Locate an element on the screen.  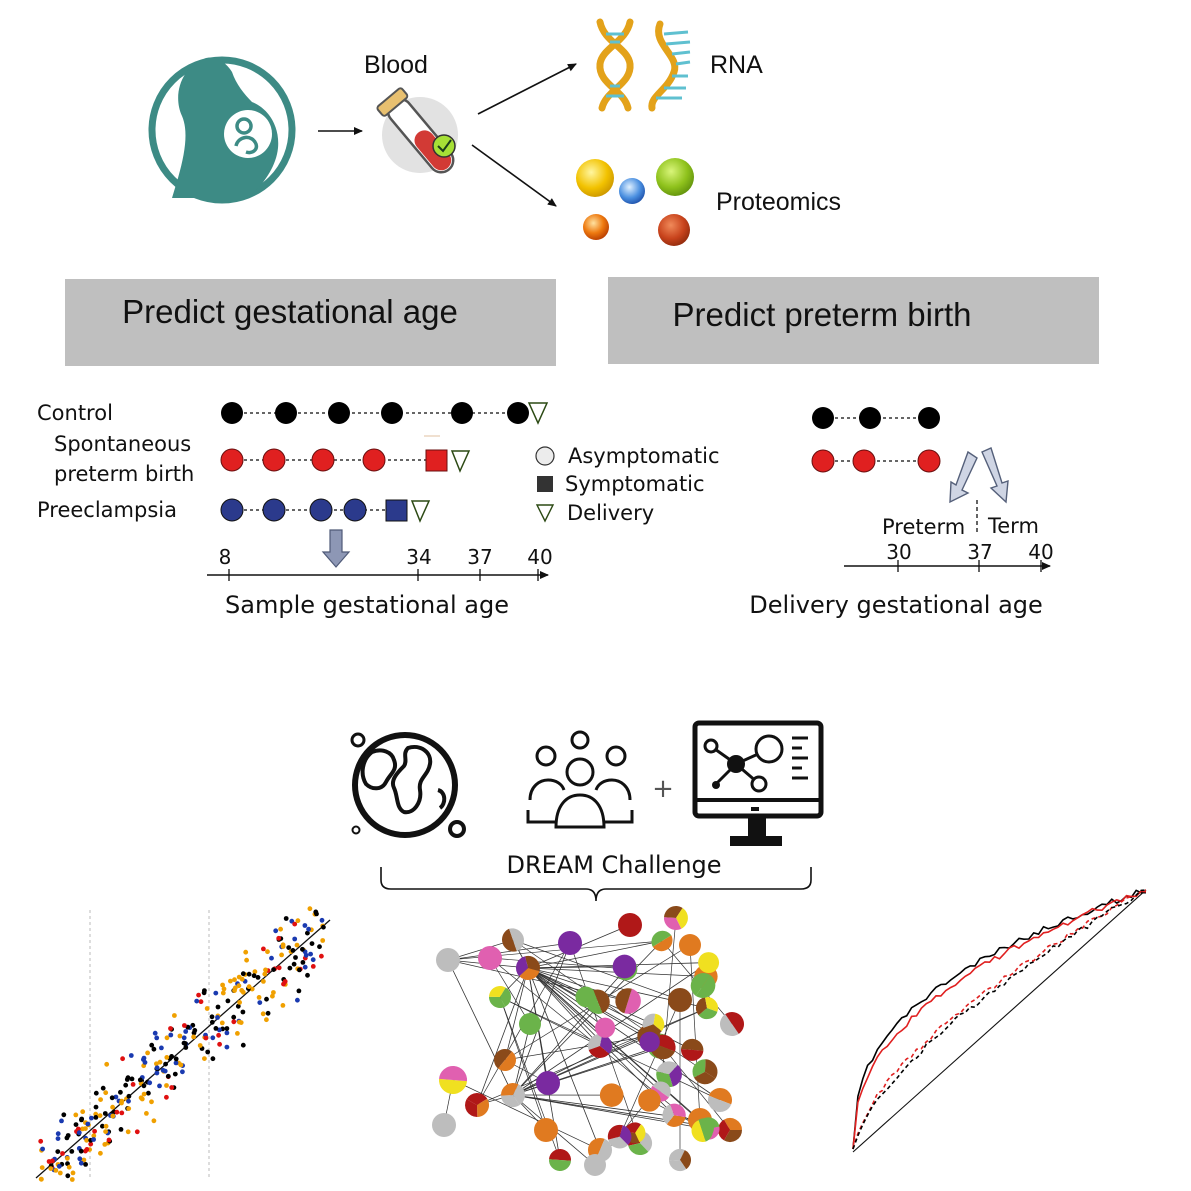
preeclampsia-timeline is located at coordinates (325, 510).